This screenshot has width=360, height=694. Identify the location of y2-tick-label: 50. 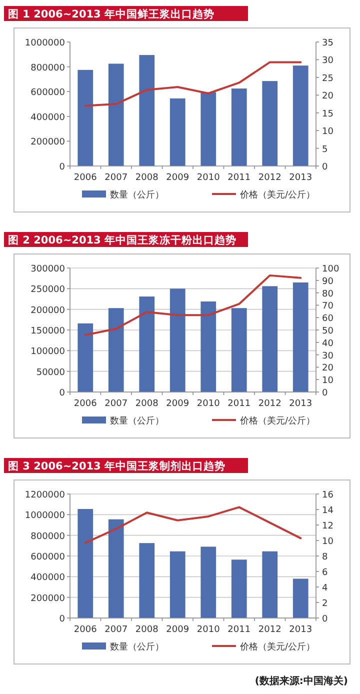
(328, 331).